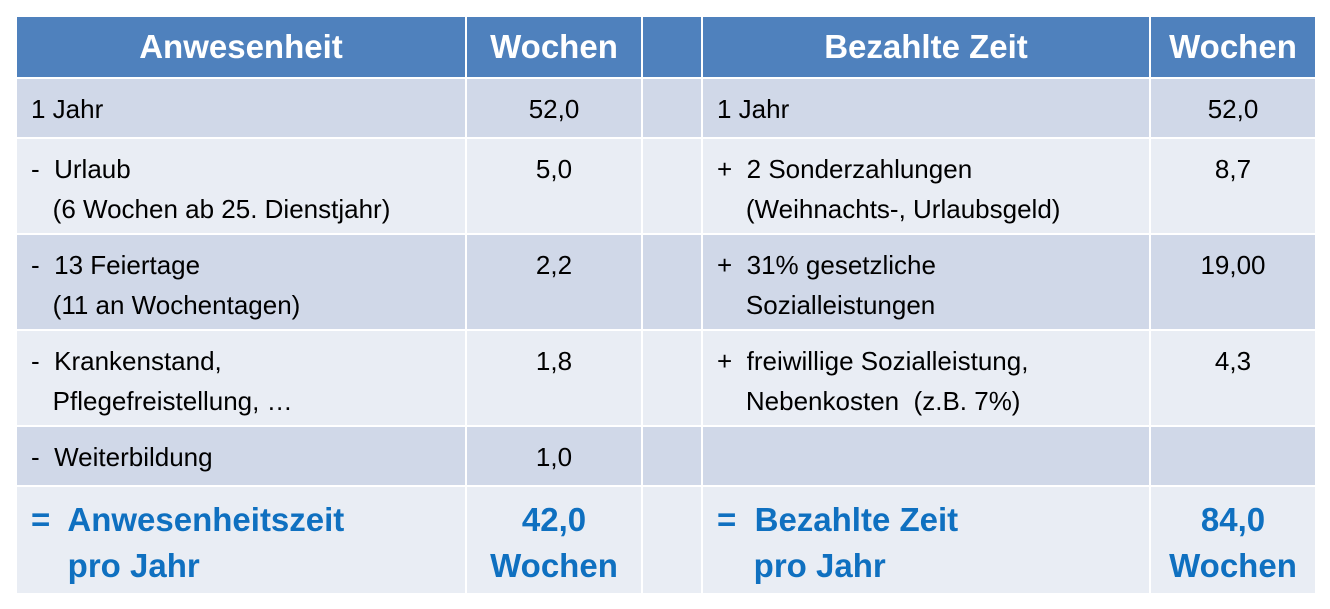 The width and height of the screenshot is (1330, 609). Describe the element at coordinates (241, 186) in the screenshot. I see `left-label-cell: - Urlaub (6 Wochen ab 25. Dienstjahr)` at that location.